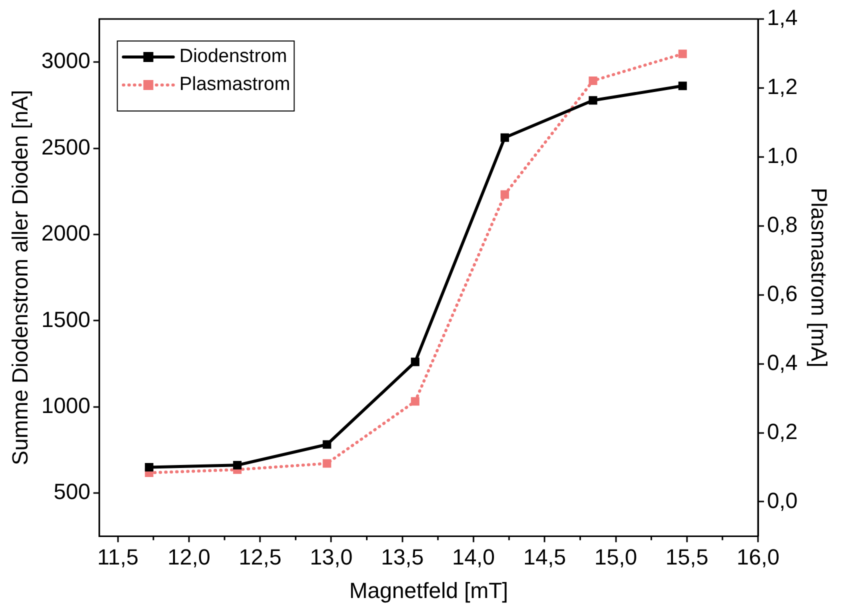 This screenshot has width=843, height=609. Describe the element at coordinates (758, 557) in the screenshot. I see `x-tick-label: 16,0` at that location.